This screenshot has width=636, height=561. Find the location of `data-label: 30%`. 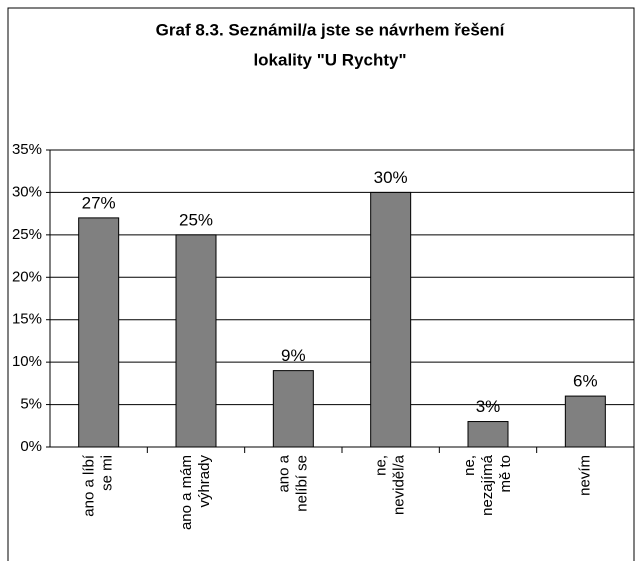

data-label: 30% is located at coordinates (391, 177).